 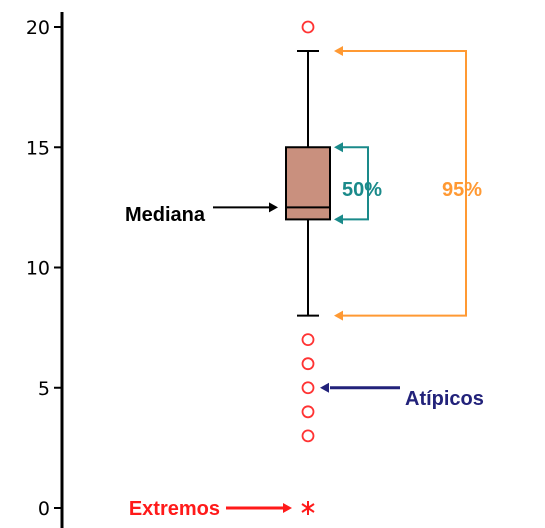 What do you see at coordinates (38, 28) in the screenshot?
I see `y-tick-label: 20` at bounding box center [38, 28].